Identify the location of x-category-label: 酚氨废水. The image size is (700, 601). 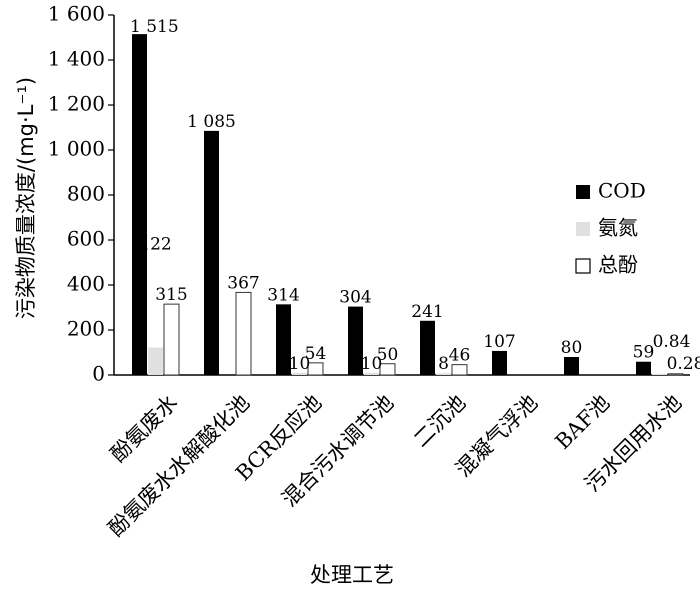
(144, 428).